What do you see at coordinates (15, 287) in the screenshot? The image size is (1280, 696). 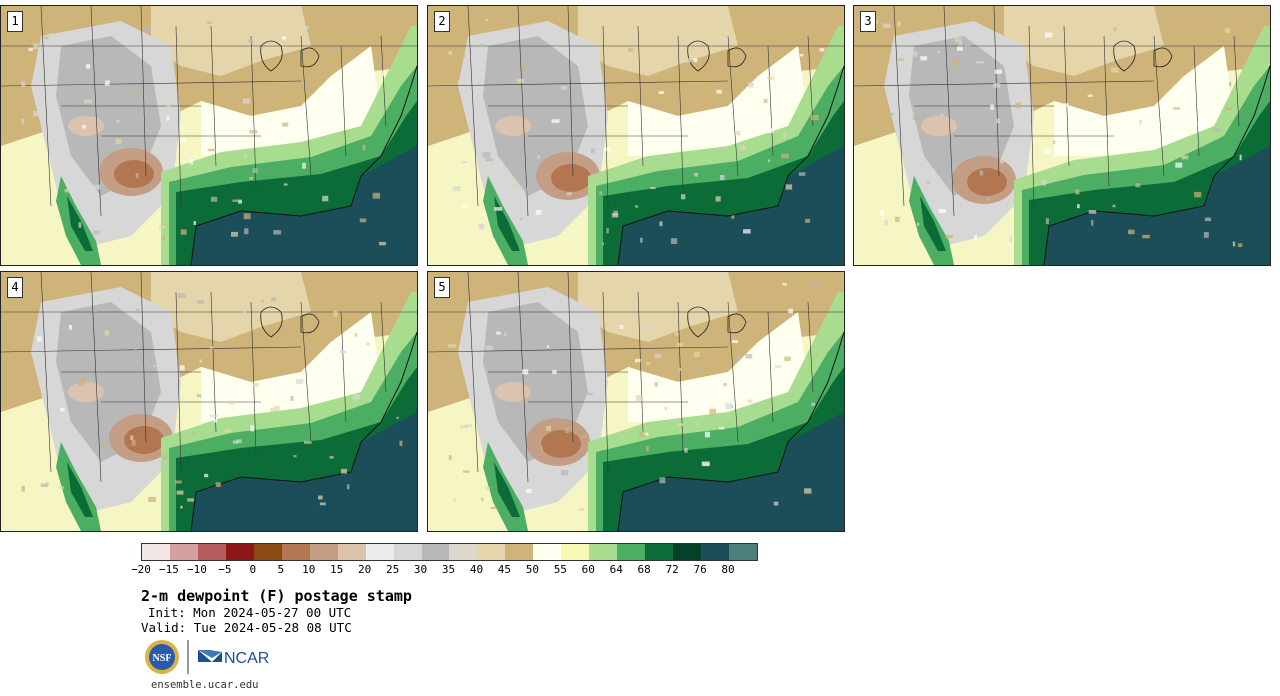 I see `panel-number-4: 4` at bounding box center [15, 287].